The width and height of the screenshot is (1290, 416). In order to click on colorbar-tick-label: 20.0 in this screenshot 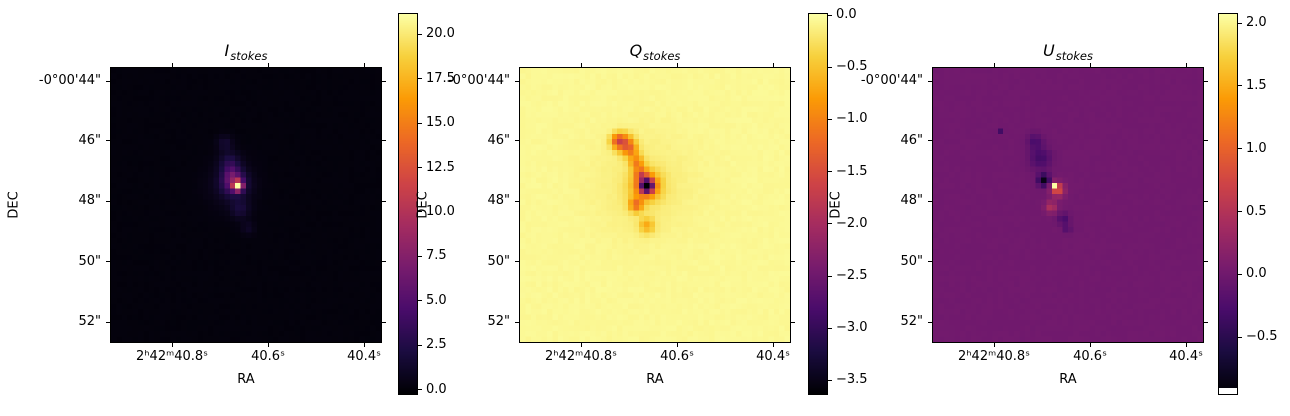, I will do `click(440, 34)`.